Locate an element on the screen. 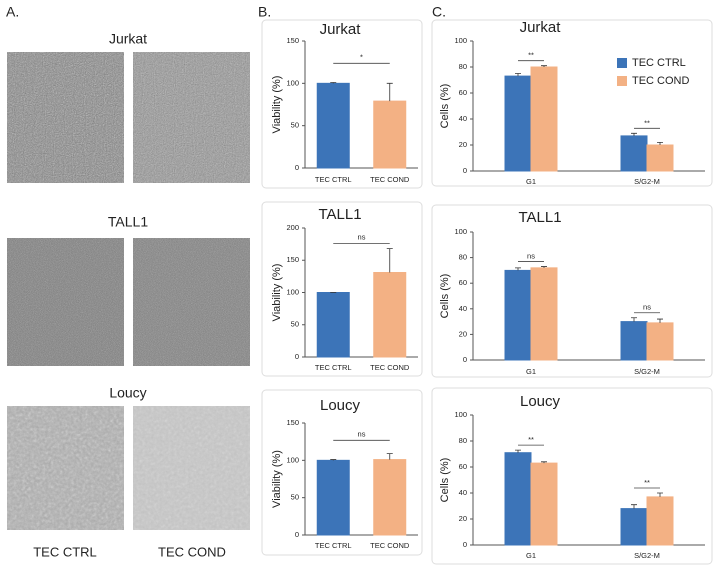 The height and width of the screenshot is (567, 716). panel-label: B. is located at coordinates (264, 12).